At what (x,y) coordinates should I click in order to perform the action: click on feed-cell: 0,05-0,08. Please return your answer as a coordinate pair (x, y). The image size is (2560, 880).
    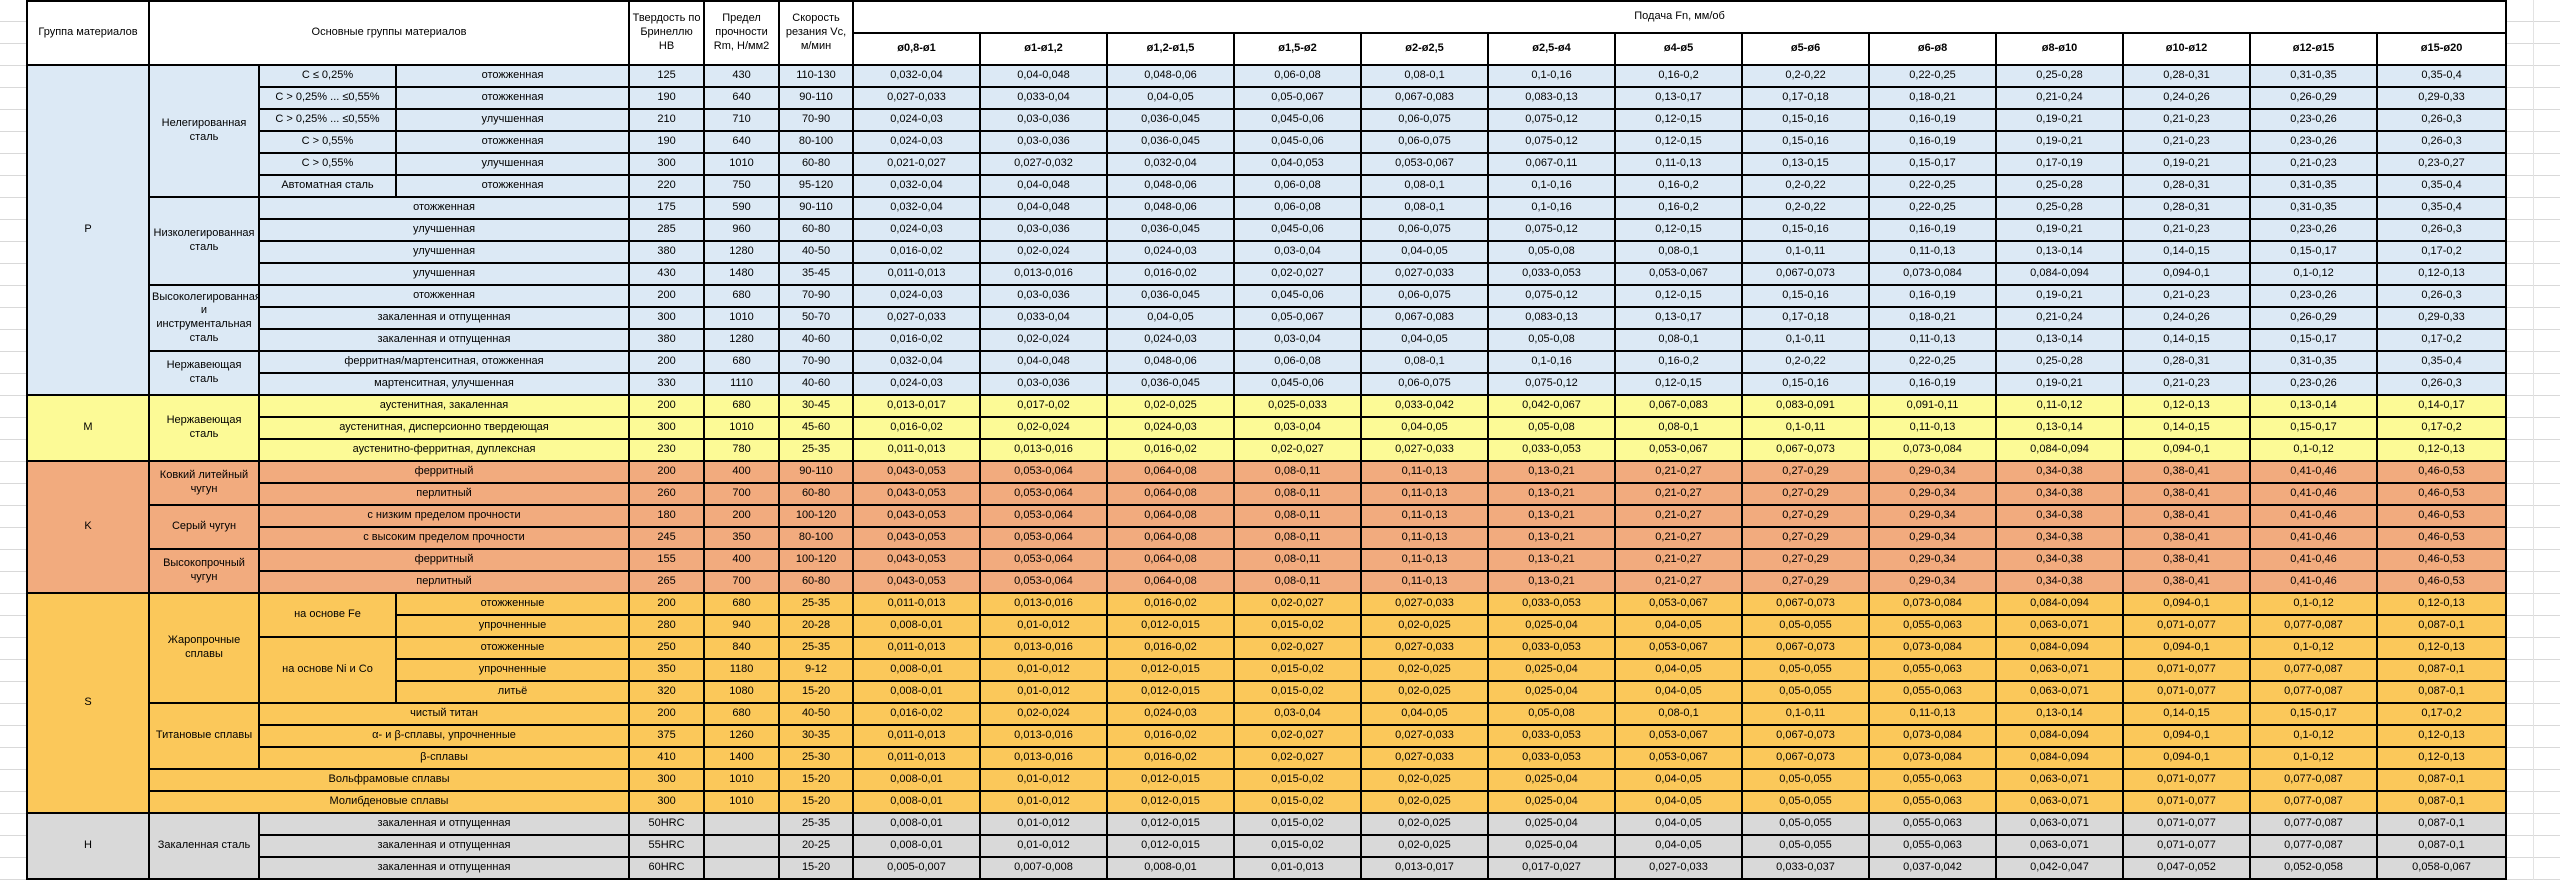
    Looking at the image, I should click on (1552, 714).